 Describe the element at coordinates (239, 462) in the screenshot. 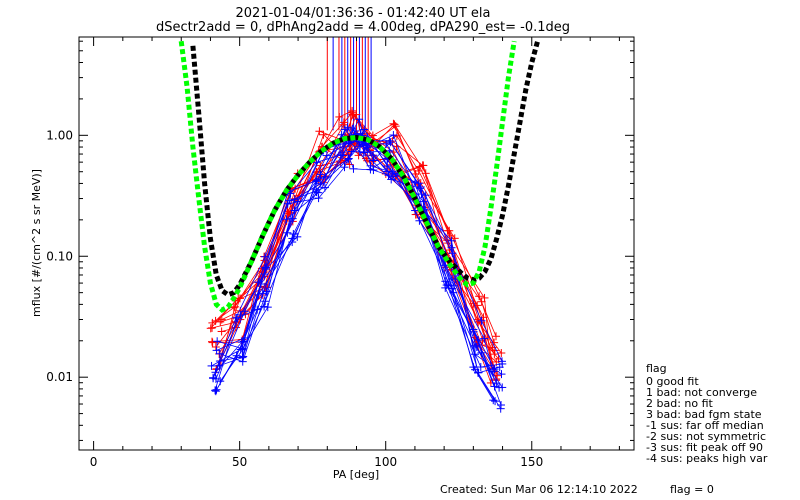

I see `x-tick-label: 50` at that location.